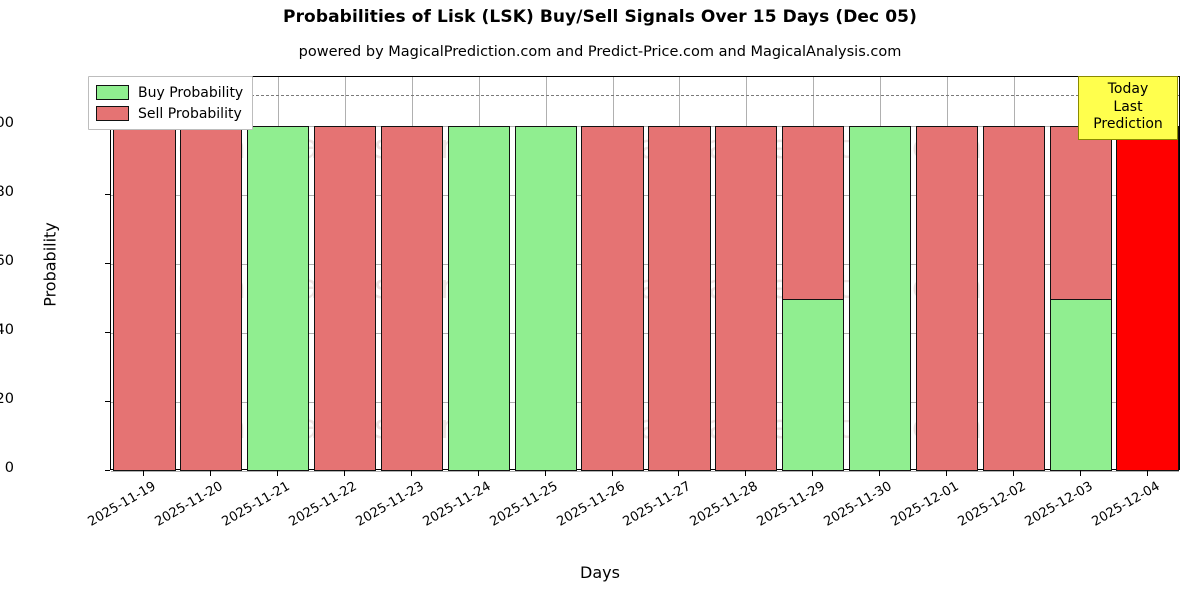 The width and height of the screenshot is (1200, 600). Describe the element at coordinates (7, 261) in the screenshot. I see `y-tick-label: 60` at that location.